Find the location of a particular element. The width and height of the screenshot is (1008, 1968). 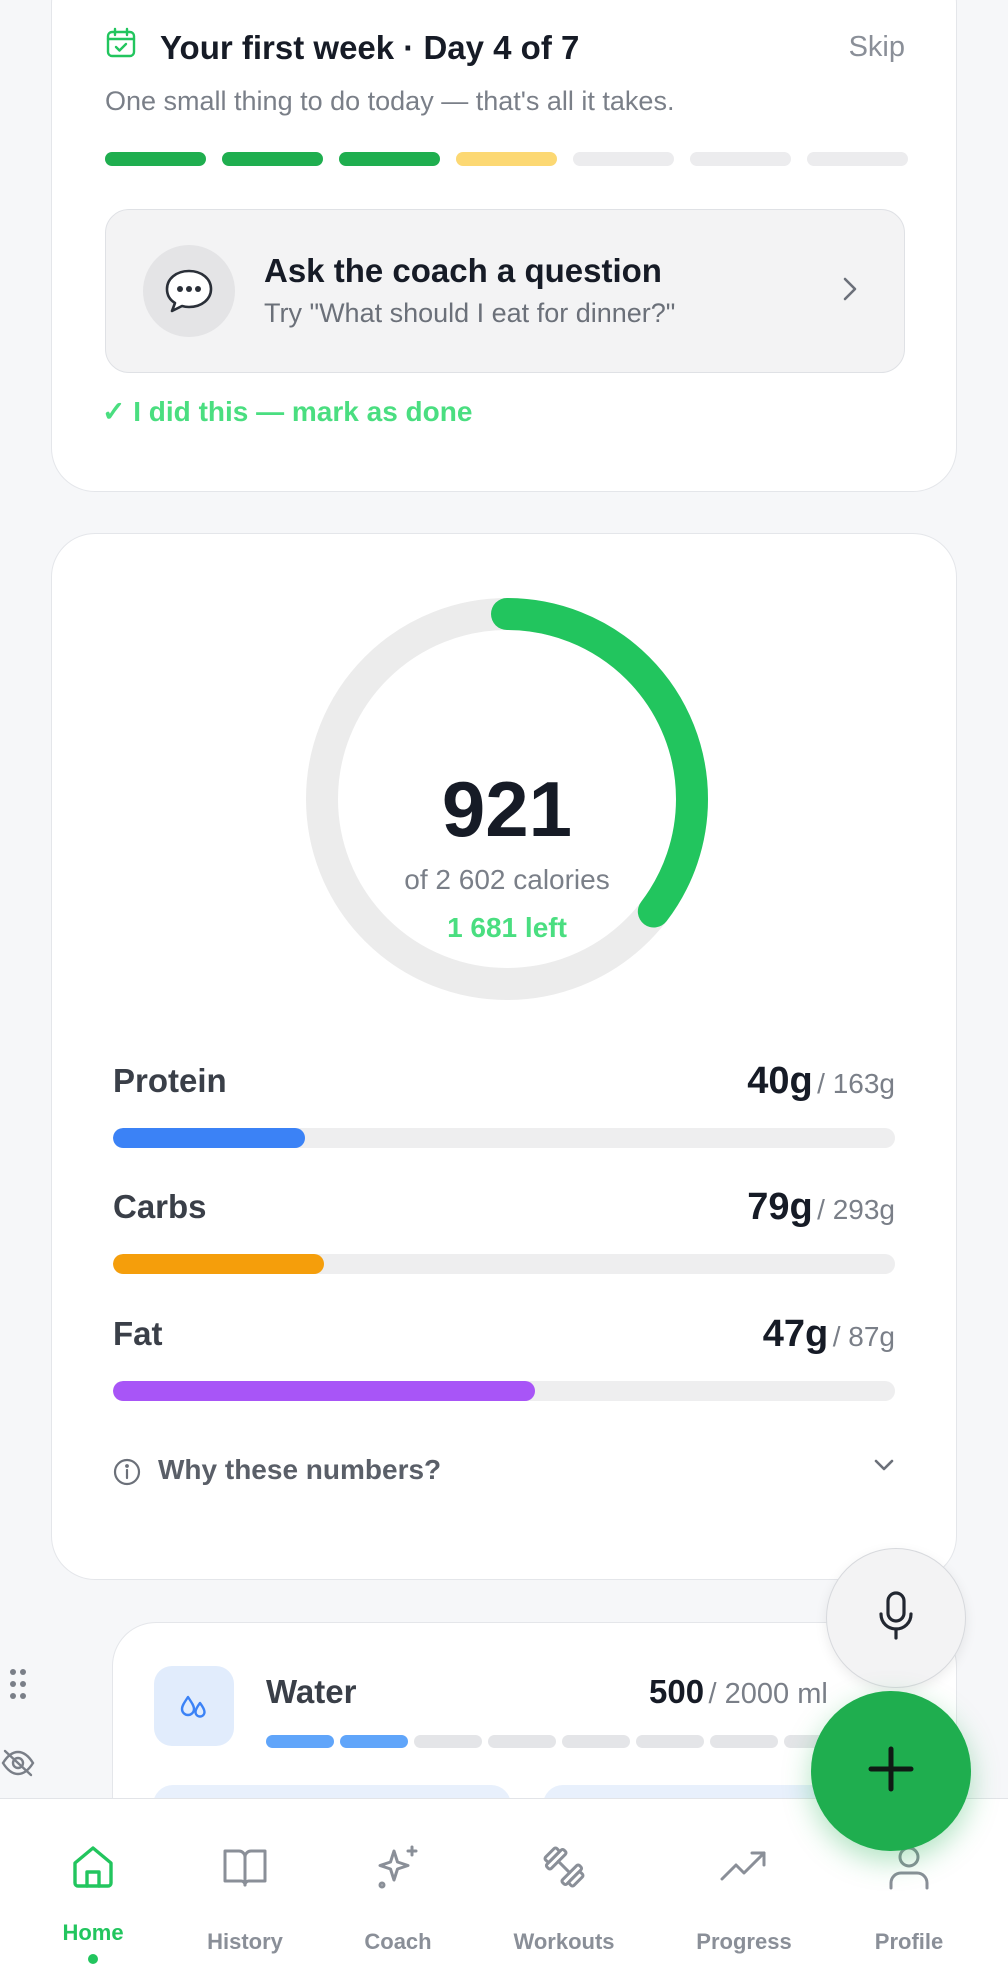

day-progress is located at coordinates (506, 159).